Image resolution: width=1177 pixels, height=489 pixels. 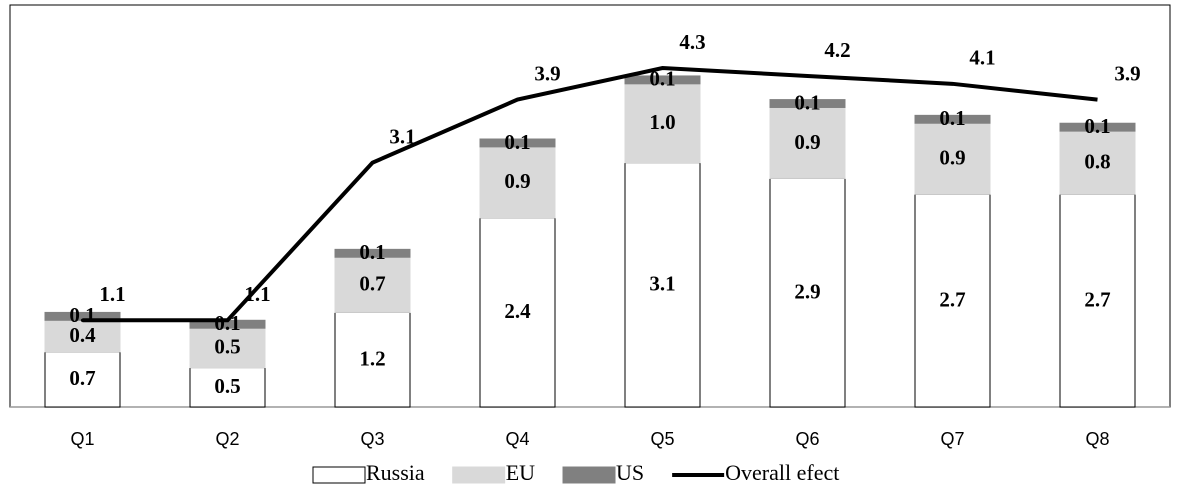 I want to click on legend-label: Overall efect, so click(x=782, y=472).